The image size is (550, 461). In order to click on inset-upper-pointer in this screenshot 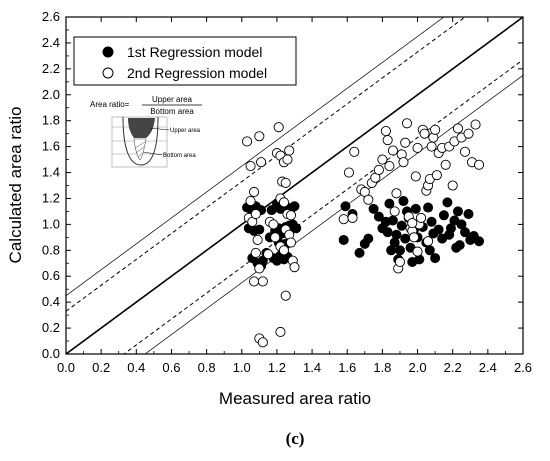, I will do `click(159, 129)`.